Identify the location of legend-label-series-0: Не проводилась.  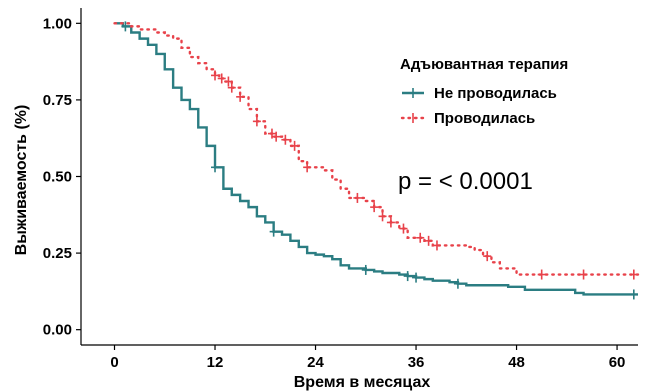
(495, 93).